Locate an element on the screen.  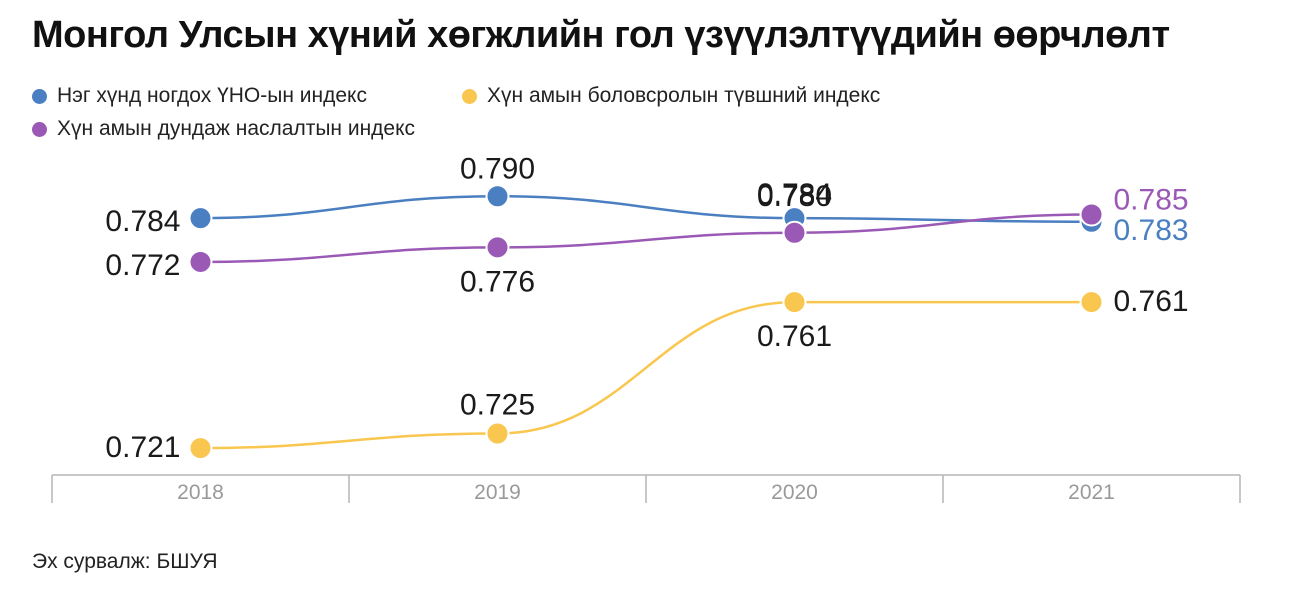
legend-label-gni: Нэг хүнд ногдох ҮНО-ын индекс is located at coordinates (212, 95).